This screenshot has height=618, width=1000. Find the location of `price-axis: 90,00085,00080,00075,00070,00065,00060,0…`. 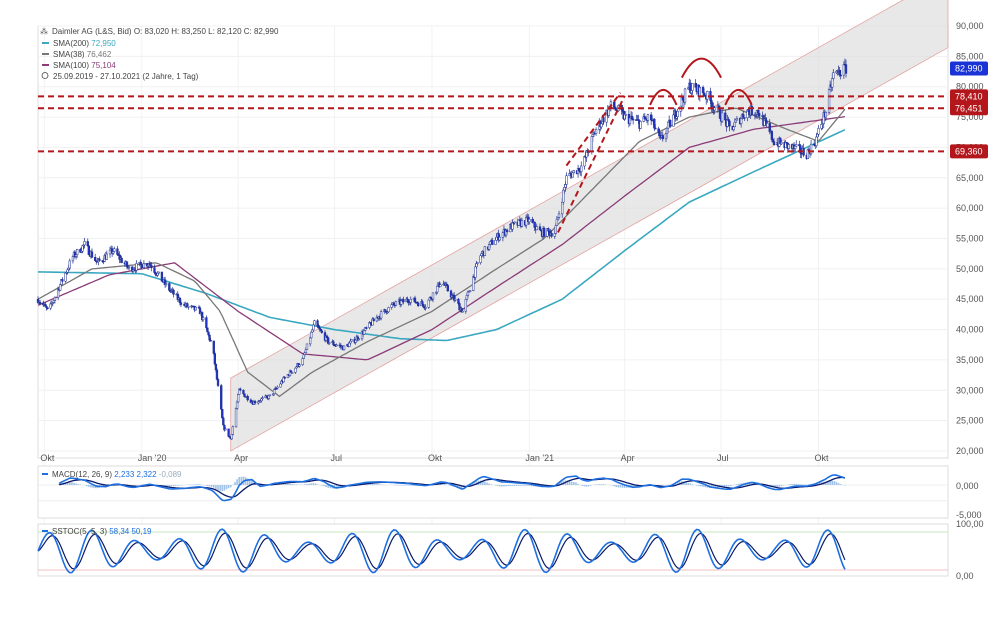

price-axis: 90,00085,00080,00075,00070,00065,00060,0… is located at coordinates (970, 238).